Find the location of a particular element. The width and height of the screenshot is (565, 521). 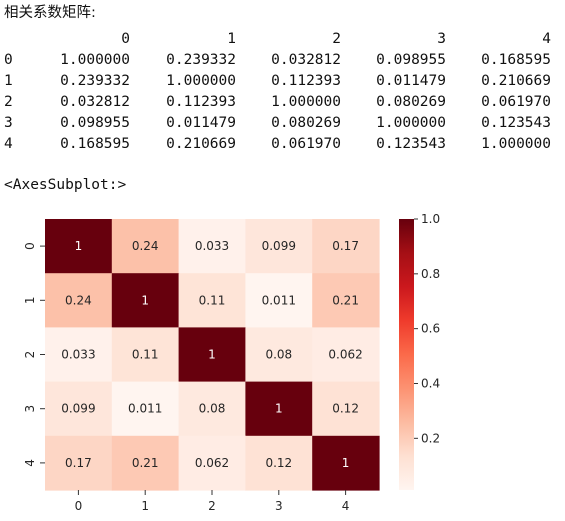

y-tick-label: 0 is located at coordinates (30, 246).